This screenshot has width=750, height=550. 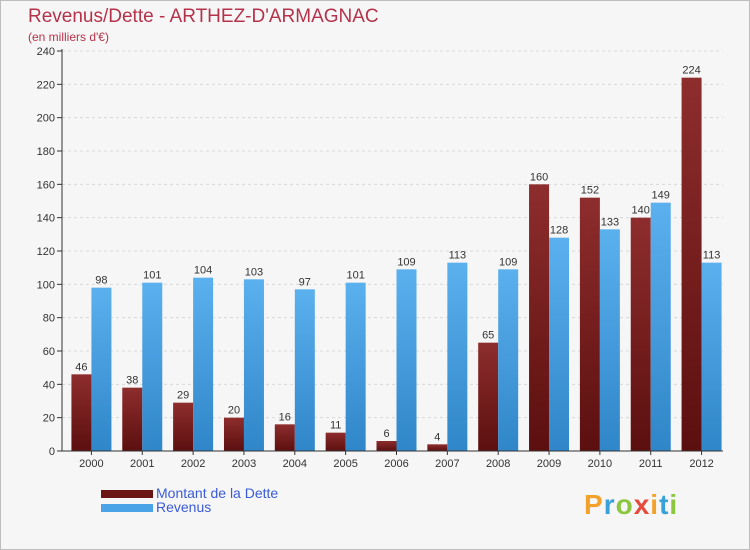 I want to click on data-label-dette: 6, so click(x=386, y=434).